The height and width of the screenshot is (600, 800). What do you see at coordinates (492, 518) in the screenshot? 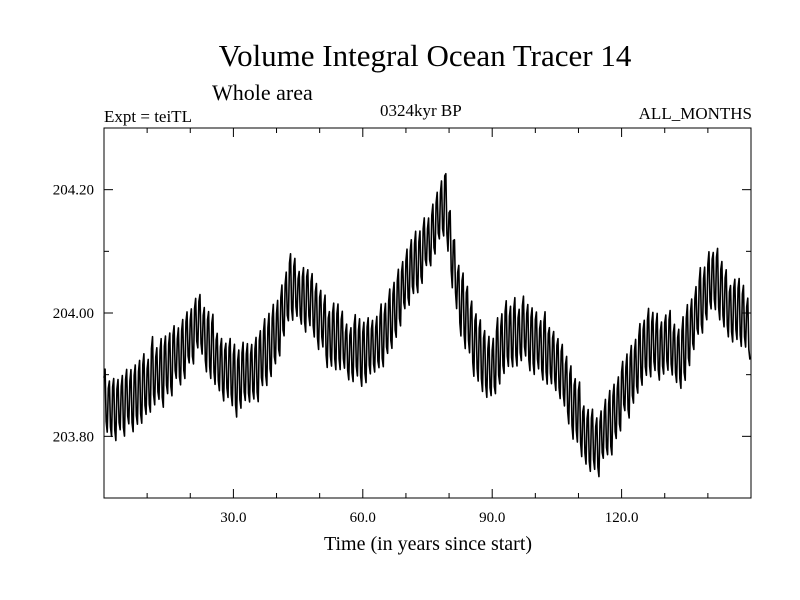
I see `x-tick-label: 90.0` at bounding box center [492, 518].